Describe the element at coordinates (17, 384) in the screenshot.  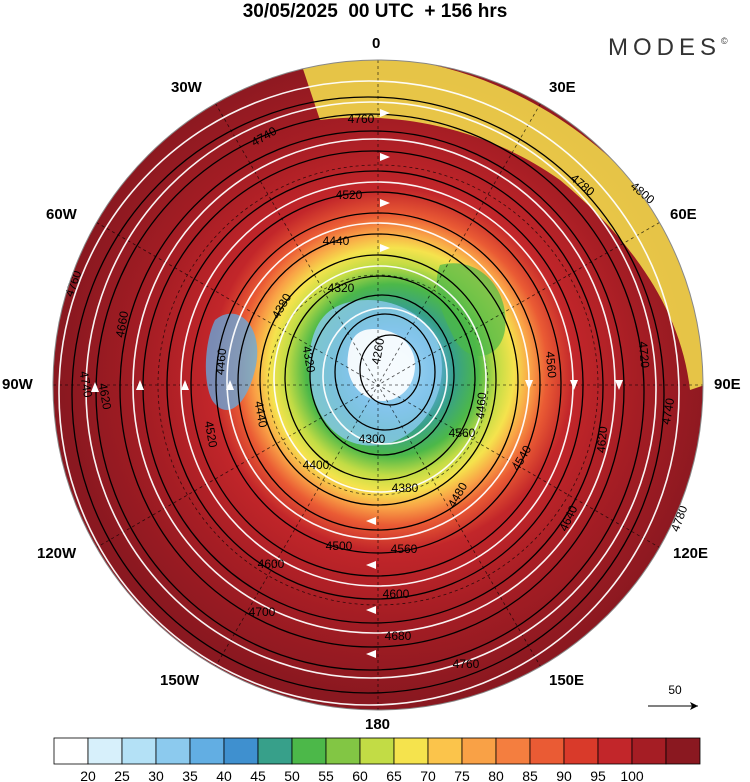
I see `longitude-label-90w: 90W` at that location.